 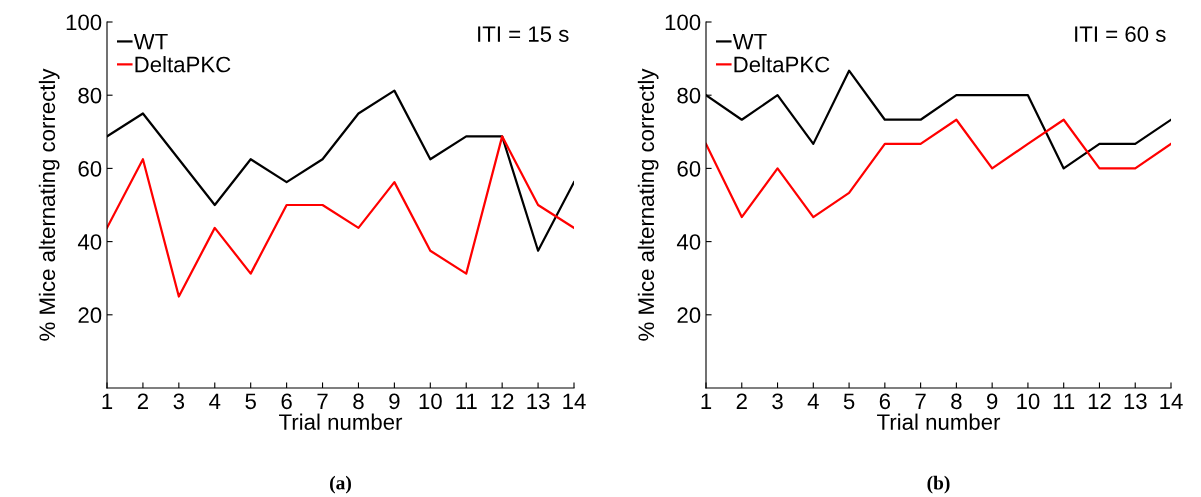 What do you see at coordinates (523, 34) in the screenshot?
I see `annotation: ITI = 15 s` at bounding box center [523, 34].